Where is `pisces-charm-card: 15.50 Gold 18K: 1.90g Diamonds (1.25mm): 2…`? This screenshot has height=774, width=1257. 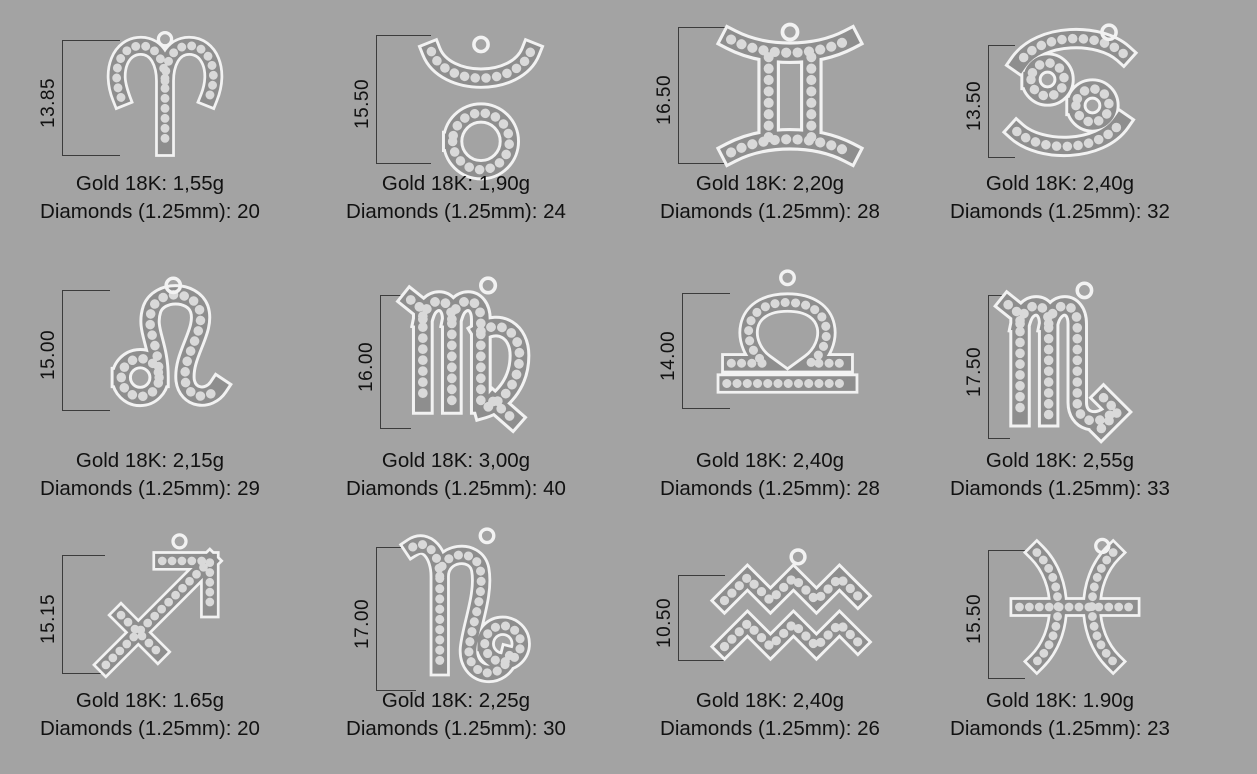
pisces-charm-card: 15.50 Gold 18K: 1.90g Diamonds (1.25mm): 2… is located at coordinates (1060, 630).